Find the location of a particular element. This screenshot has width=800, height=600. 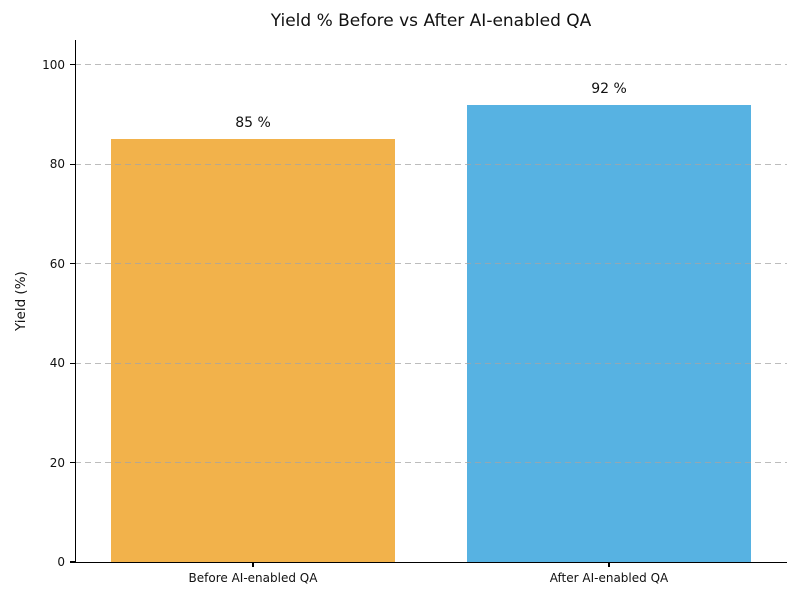

chart-title: Yield % Before vs After AI-enabled QA is located at coordinates (431, 21).